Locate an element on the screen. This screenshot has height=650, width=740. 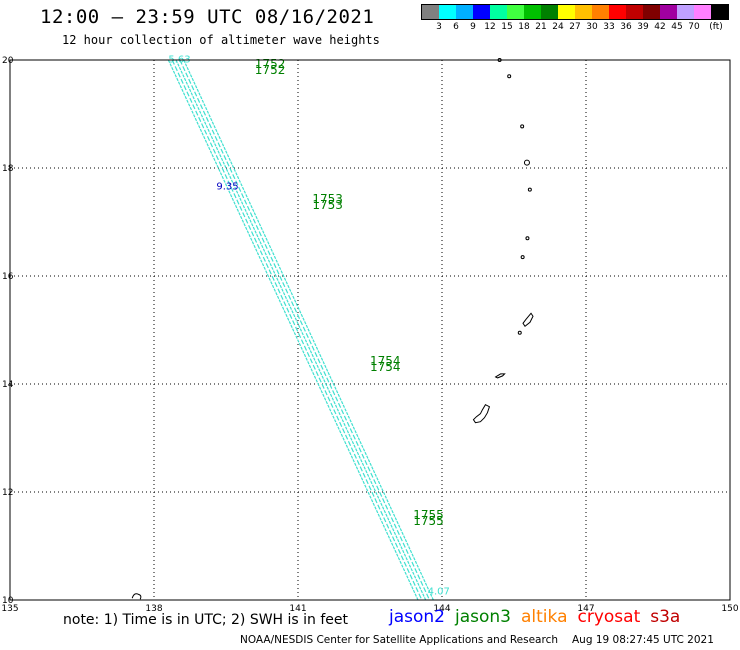
y-tick-label: 18 is located at coordinates (8, 169).